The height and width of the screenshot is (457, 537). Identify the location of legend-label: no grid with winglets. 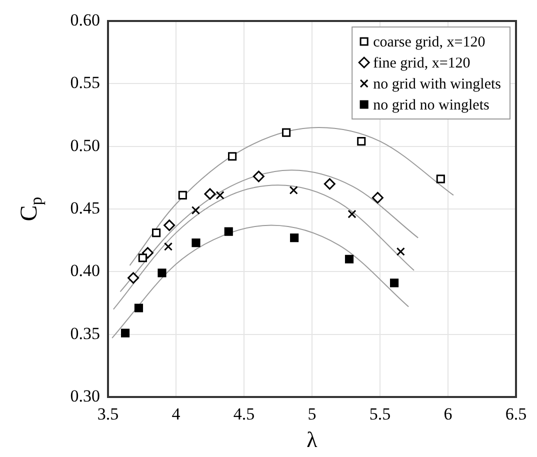
(437, 84).